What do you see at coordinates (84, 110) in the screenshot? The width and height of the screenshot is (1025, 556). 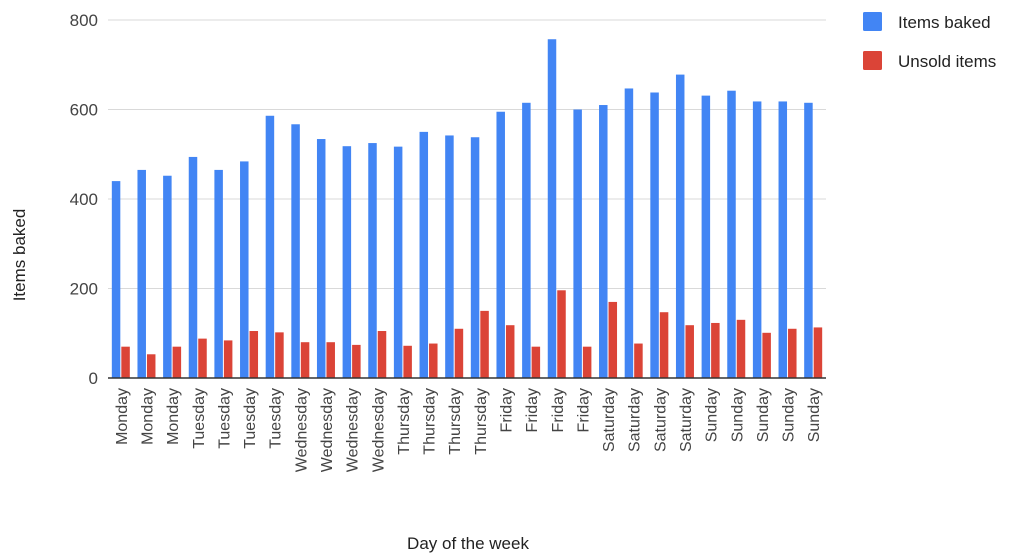 I see `y-tick-label: 600` at bounding box center [84, 110].